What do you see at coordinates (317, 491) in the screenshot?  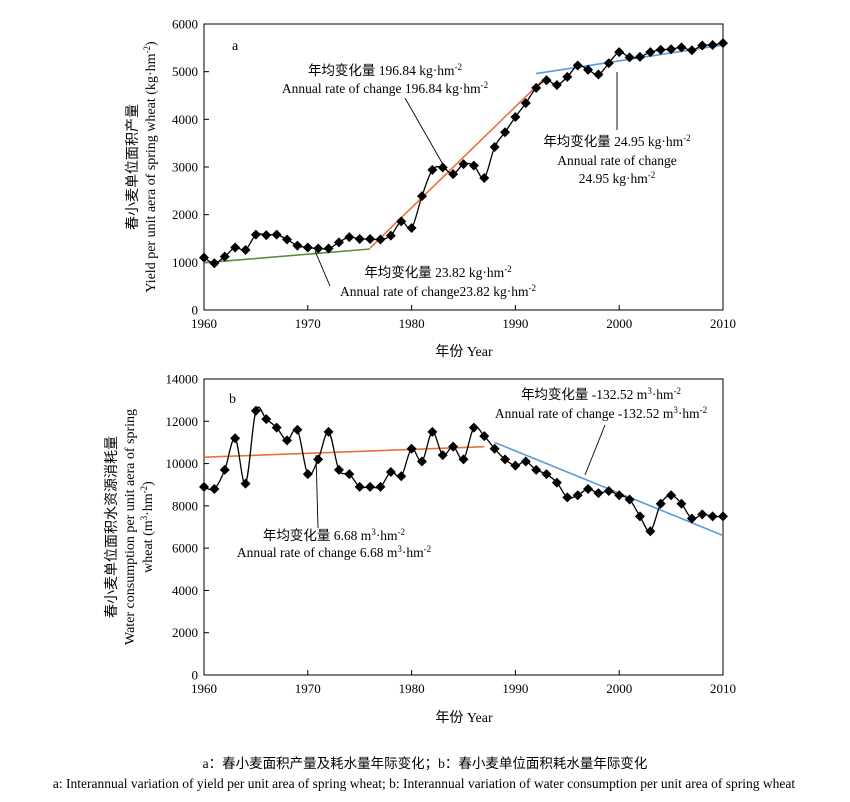 I see `chart-b-annotation-2-leader` at bounding box center [317, 491].